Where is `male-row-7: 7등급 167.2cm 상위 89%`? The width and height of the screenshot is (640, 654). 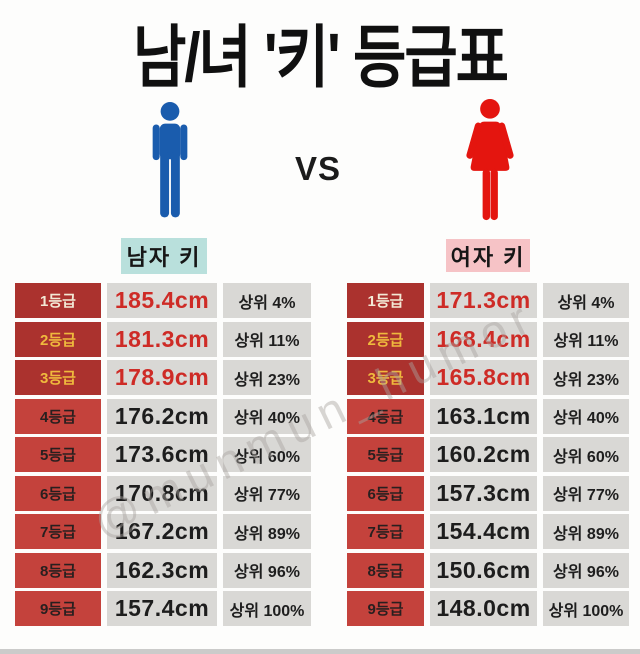
male-row-7: 7등급 167.2cm 상위 89% is located at coordinates (163, 531).